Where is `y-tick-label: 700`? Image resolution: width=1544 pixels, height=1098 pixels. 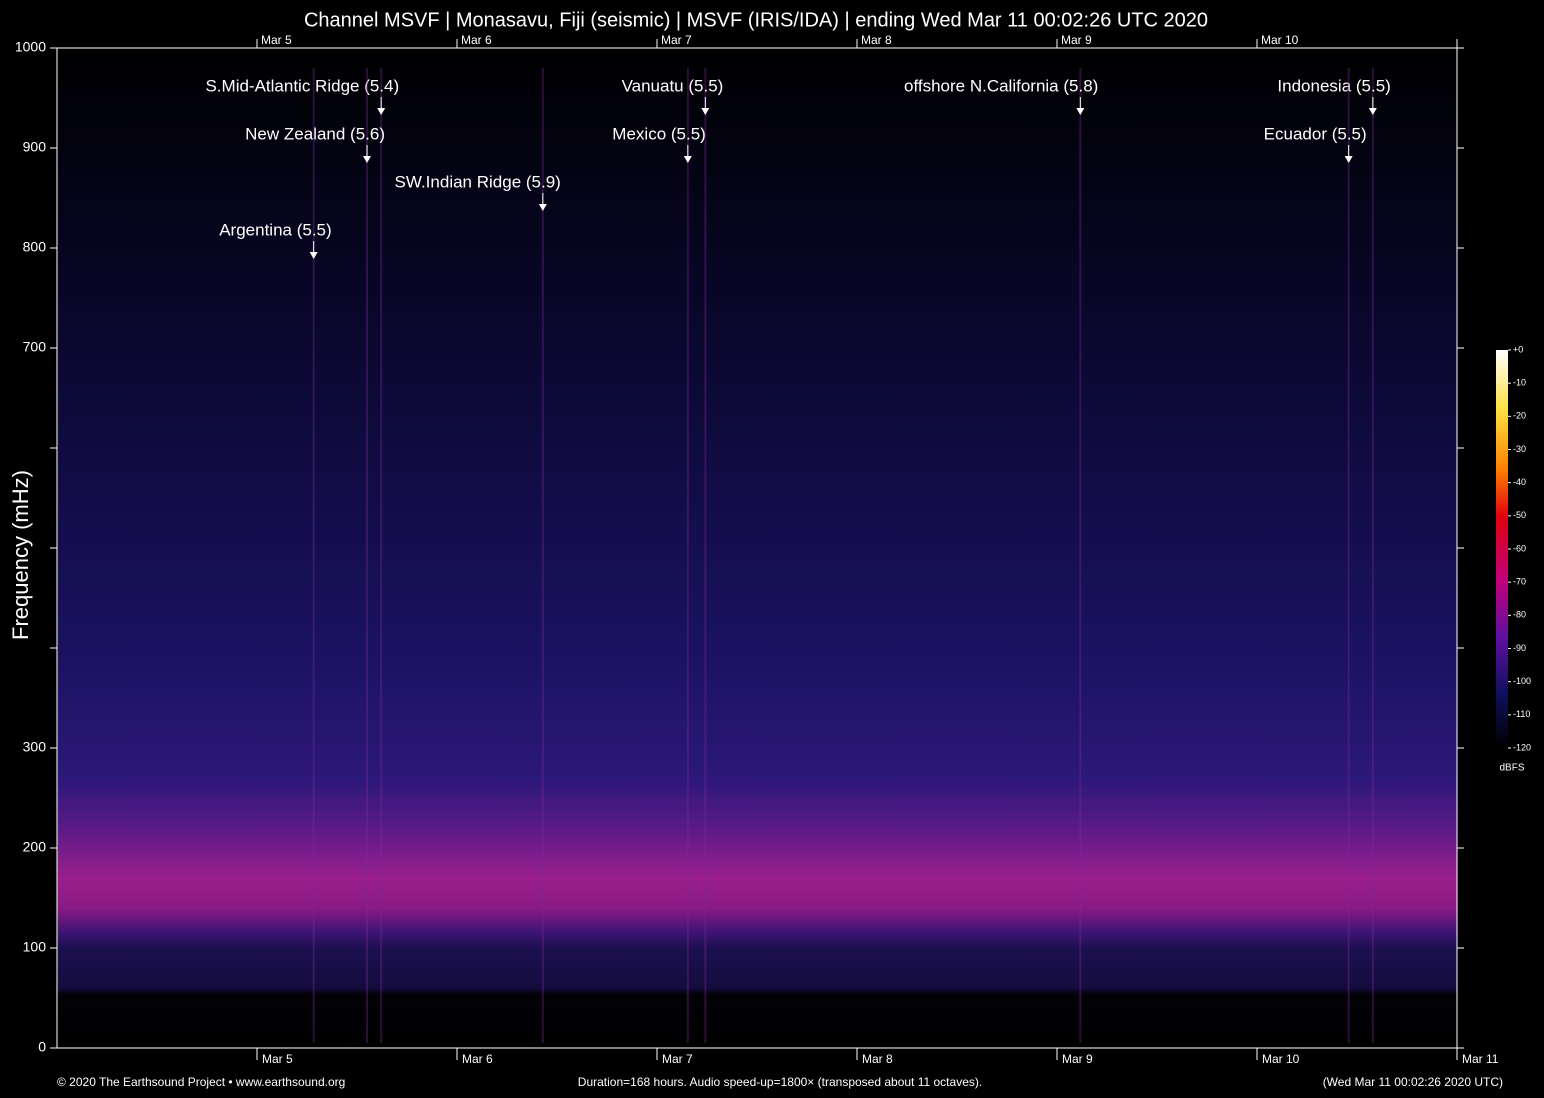
y-tick-label: 700 is located at coordinates (35, 347).